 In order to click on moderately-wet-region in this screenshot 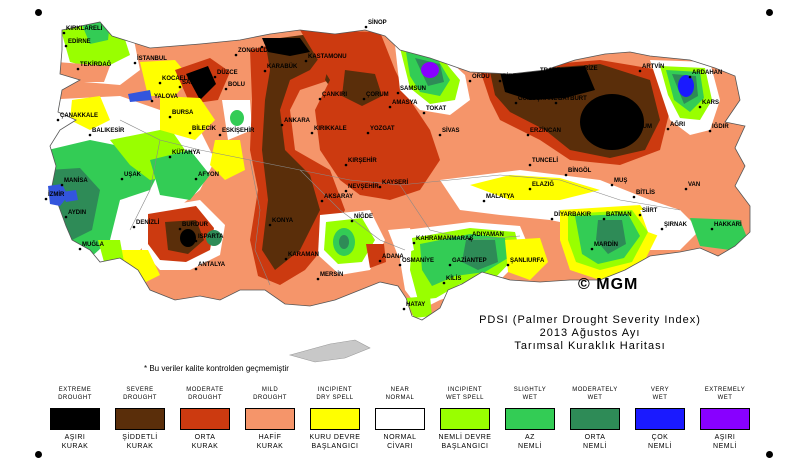, I will do `click(611, 237)`.